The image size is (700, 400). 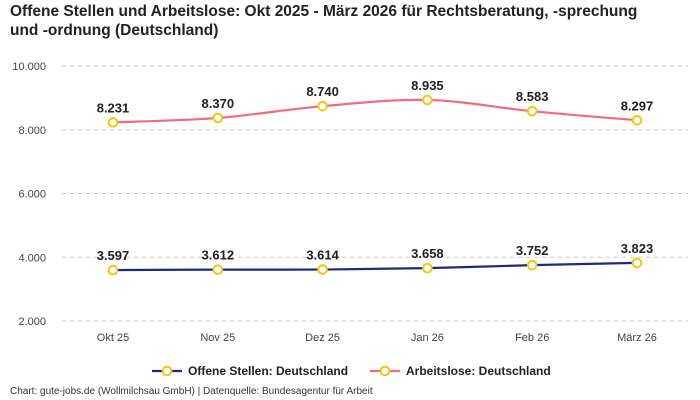 What do you see at coordinates (637, 338) in the screenshot?
I see `x-tick-label: März 26` at bounding box center [637, 338].